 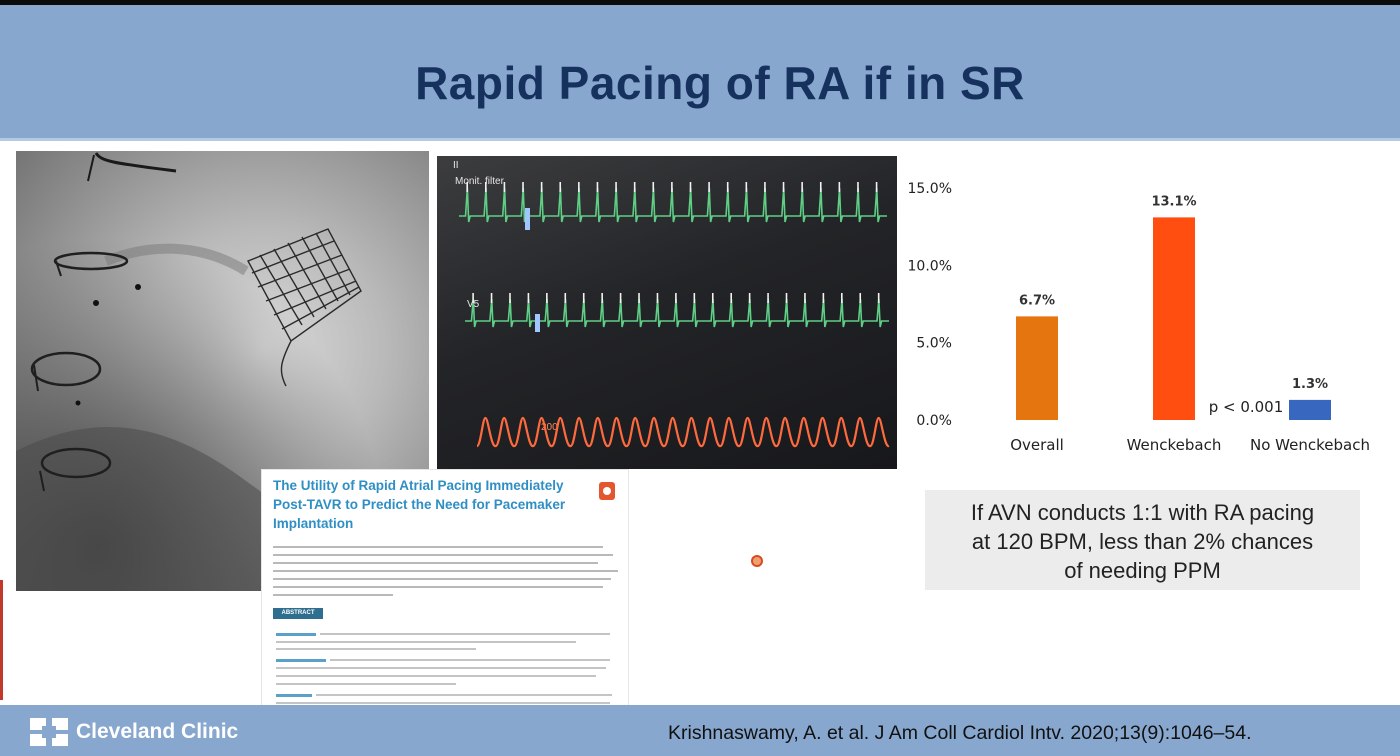 What do you see at coordinates (934, 344) in the screenshot?
I see `y-tick-label: 5.0%` at bounding box center [934, 344].